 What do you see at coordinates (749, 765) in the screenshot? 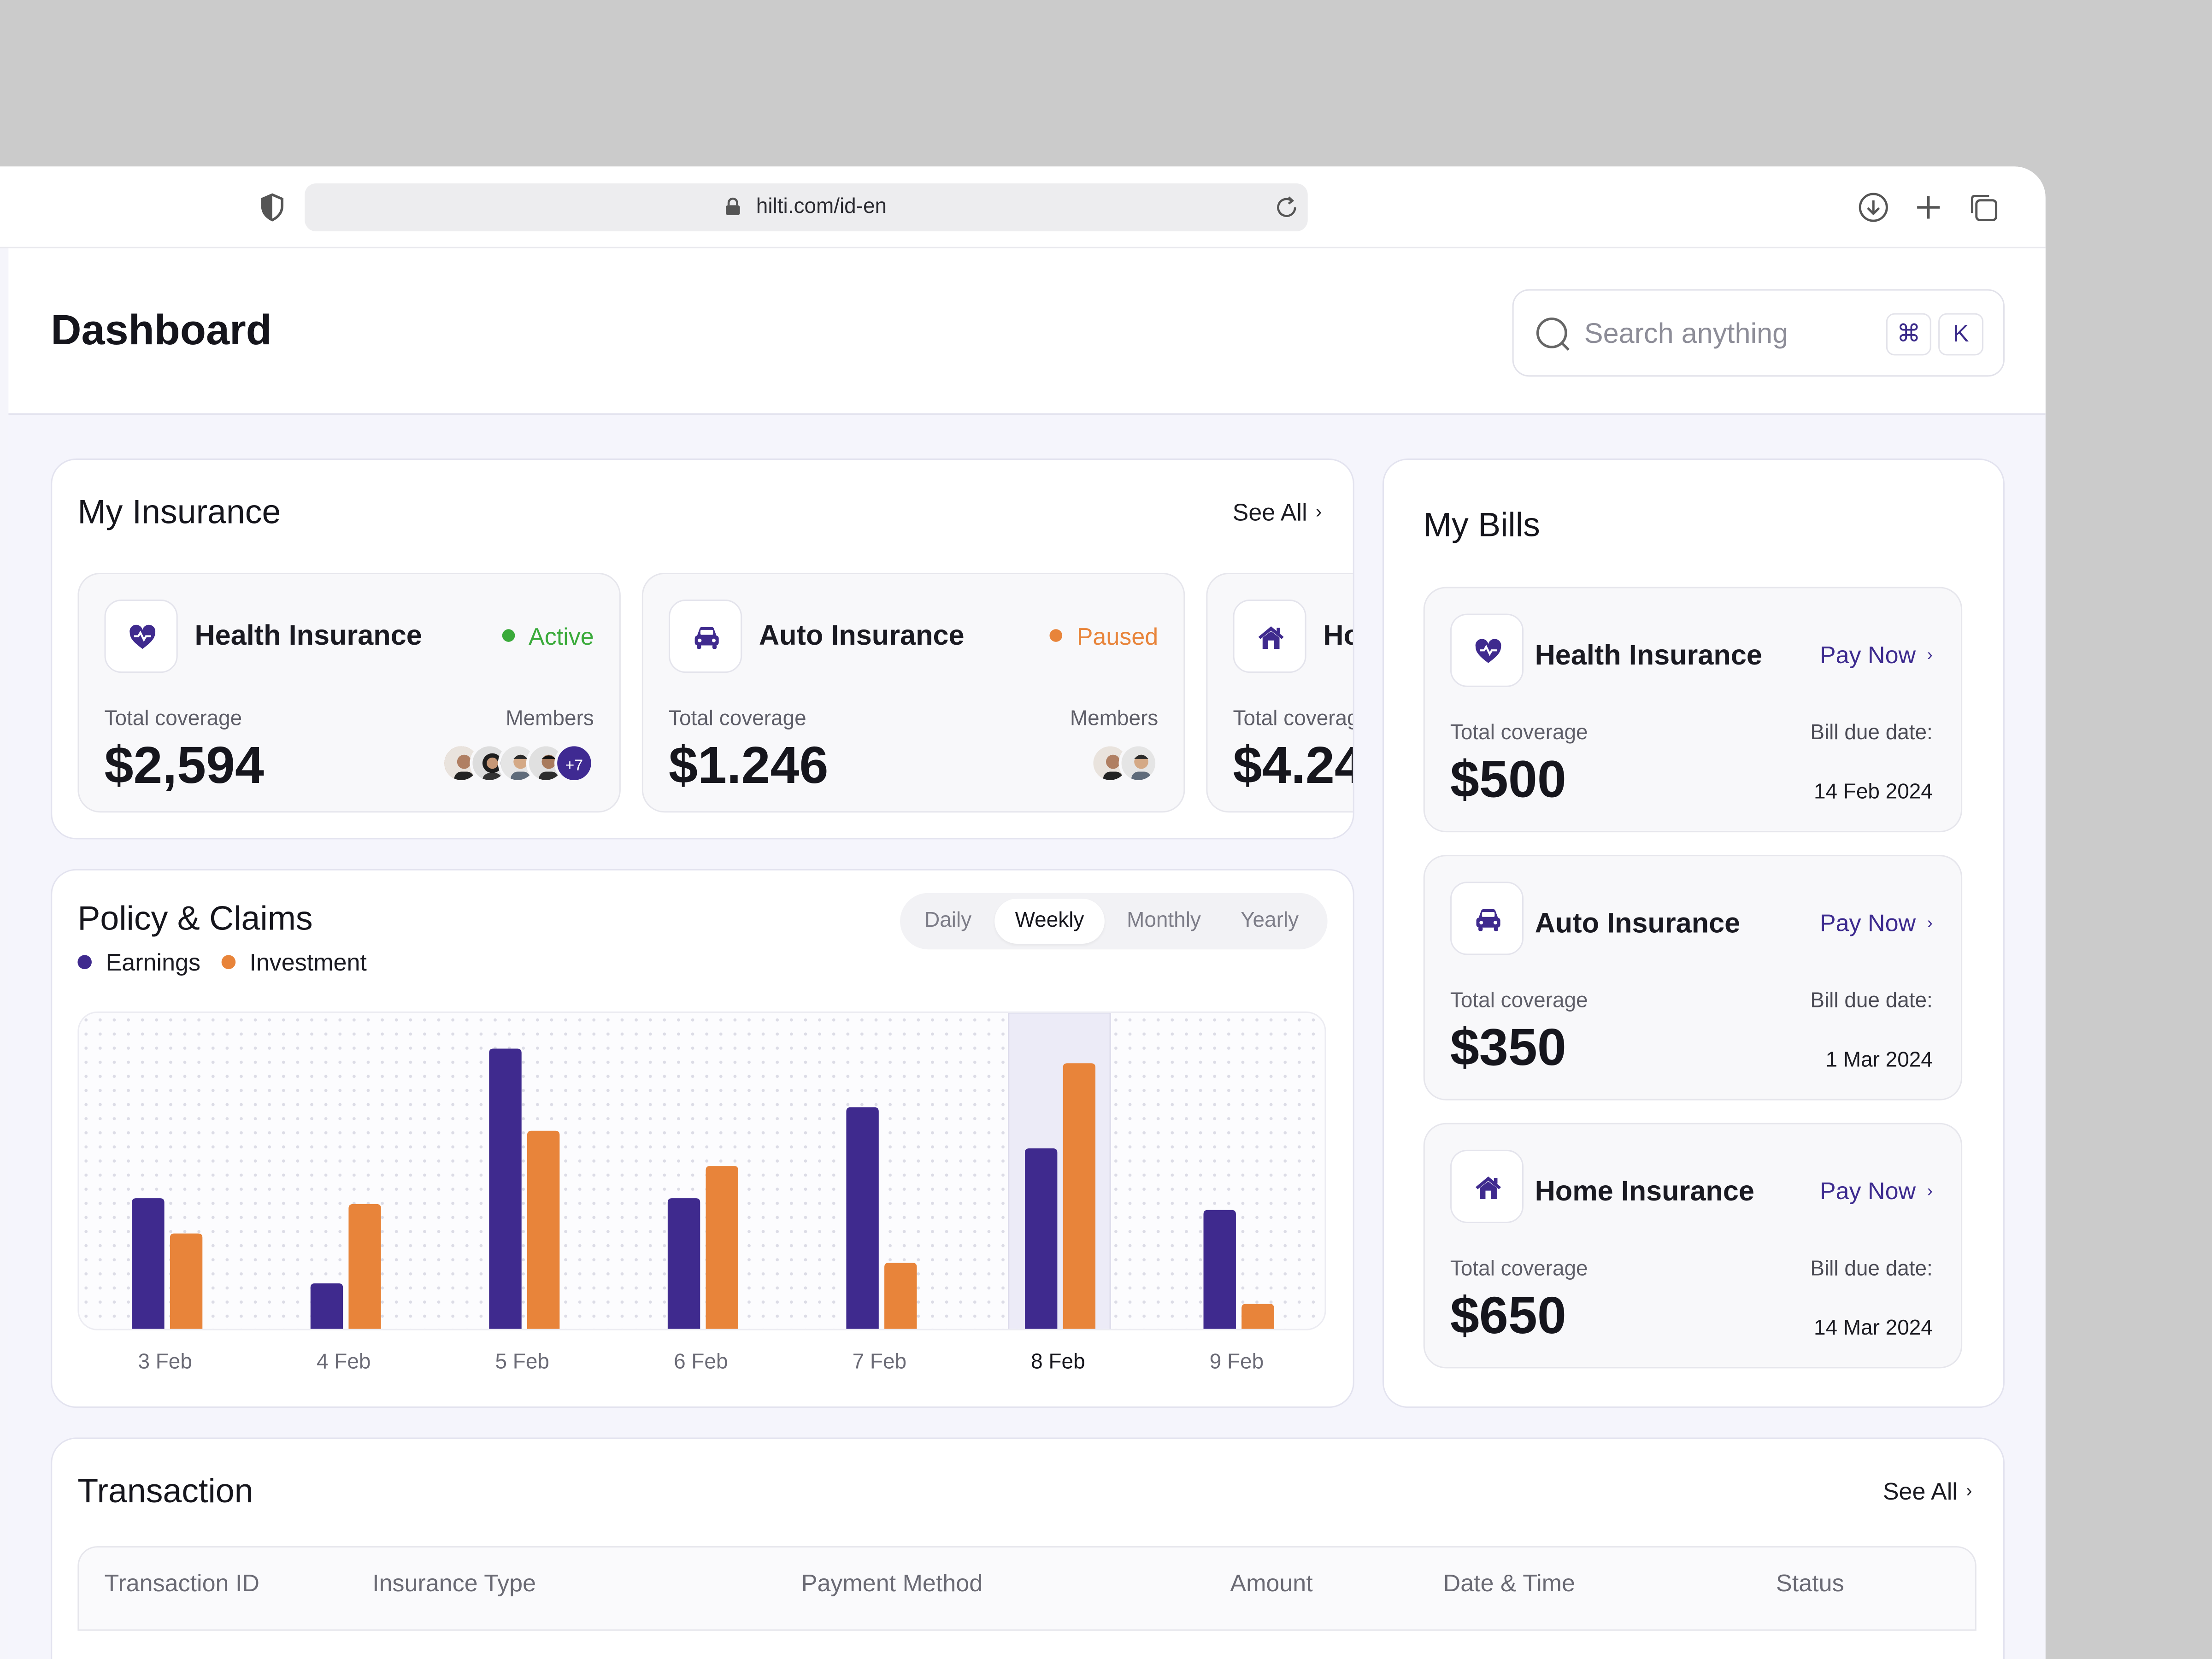
I see `coverage-amount: $1.246` at bounding box center [749, 765].